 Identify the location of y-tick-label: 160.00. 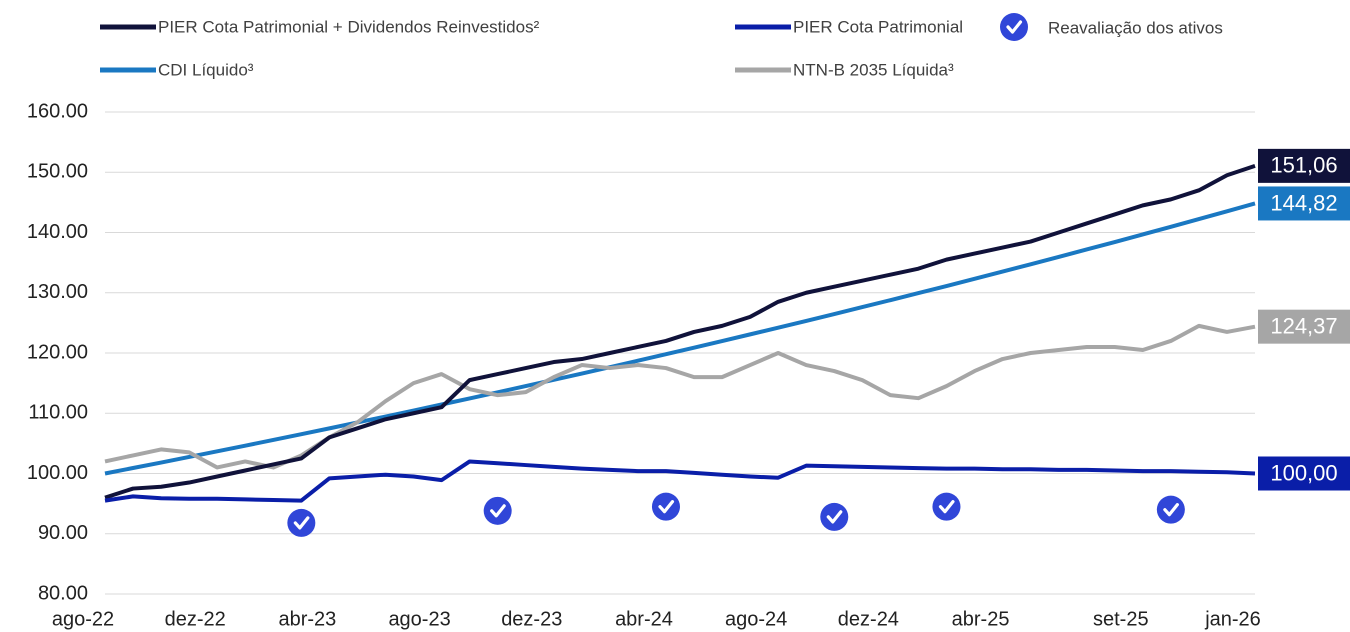
(57, 111).